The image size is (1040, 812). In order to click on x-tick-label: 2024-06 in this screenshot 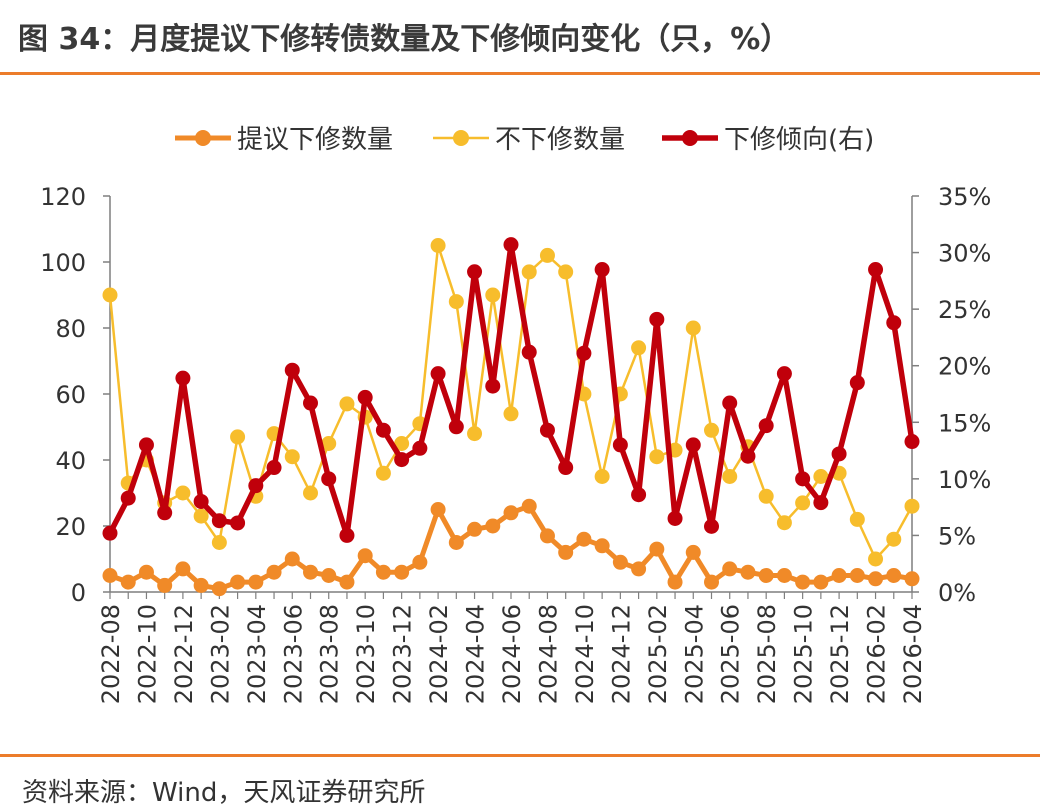, I will do `click(512, 654)`.